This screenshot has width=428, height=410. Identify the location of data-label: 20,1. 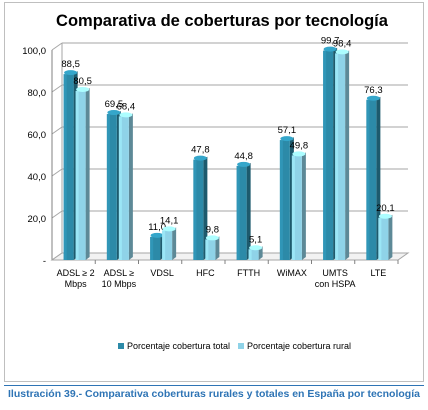
(385, 208).